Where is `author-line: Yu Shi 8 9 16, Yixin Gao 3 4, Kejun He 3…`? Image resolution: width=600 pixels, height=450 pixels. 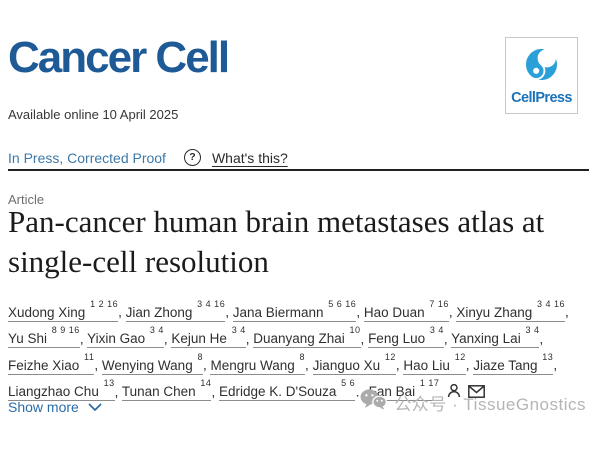
author-line: Yu Shi 8 9 16, Yixin Gao 3 4, Kejun He 3… is located at coordinates (276, 336).